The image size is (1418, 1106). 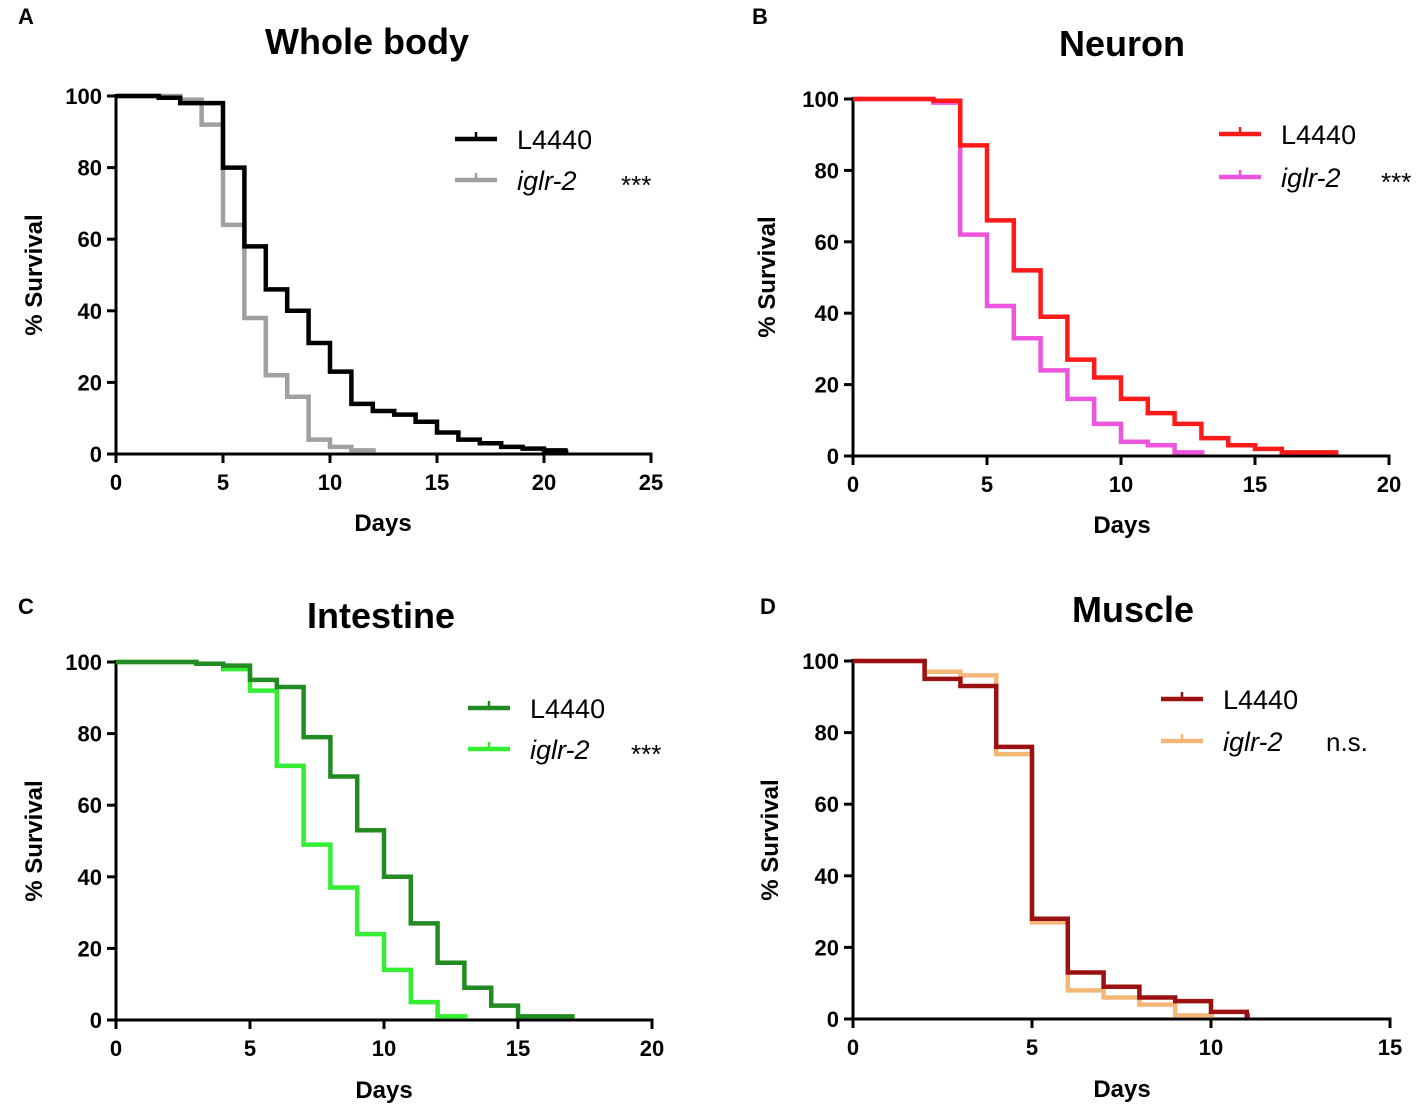 I want to click on chart-title: Muscle, so click(x=1133, y=609).